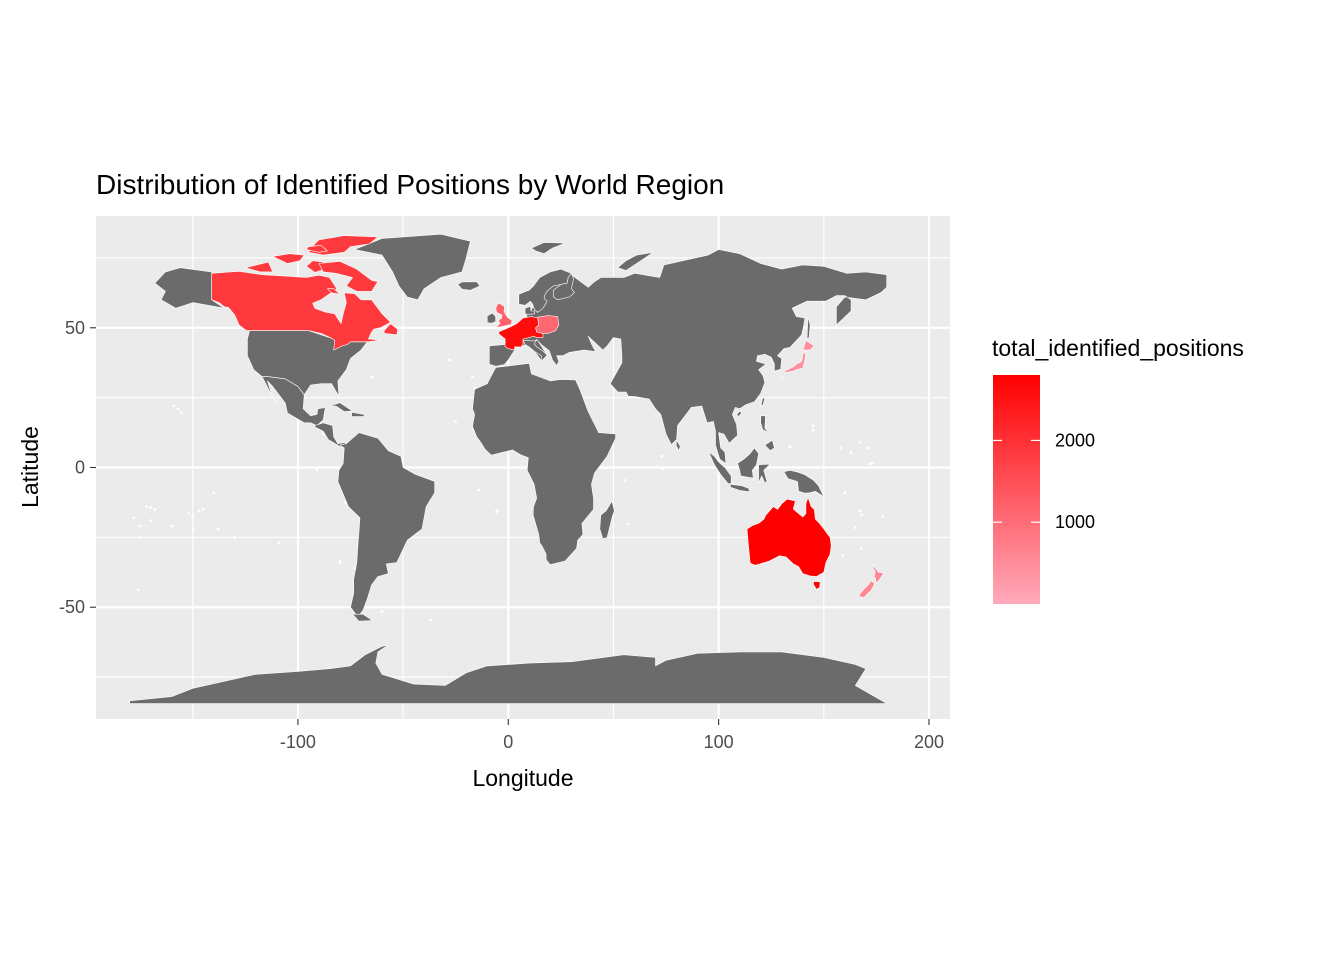 This screenshot has width=1344, height=960. I want to click on y-tick-label: 50, so click(75, 328).